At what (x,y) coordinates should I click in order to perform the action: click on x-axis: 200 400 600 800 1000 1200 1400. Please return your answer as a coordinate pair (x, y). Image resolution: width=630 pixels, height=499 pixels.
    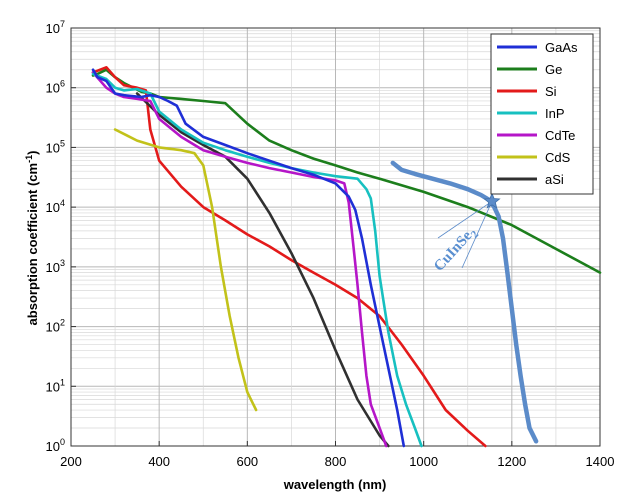
    Looking at the image, I should click on (337, 455).